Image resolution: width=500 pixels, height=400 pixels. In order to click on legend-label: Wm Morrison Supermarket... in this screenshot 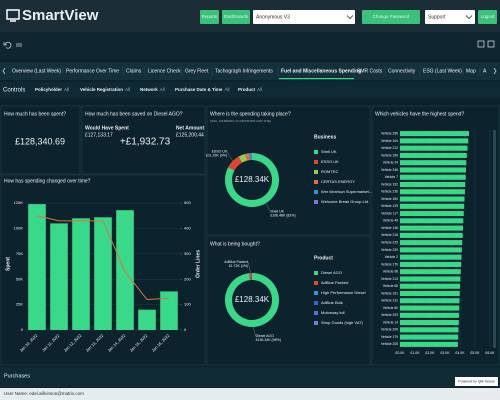, I will do `click(346, 191)`.